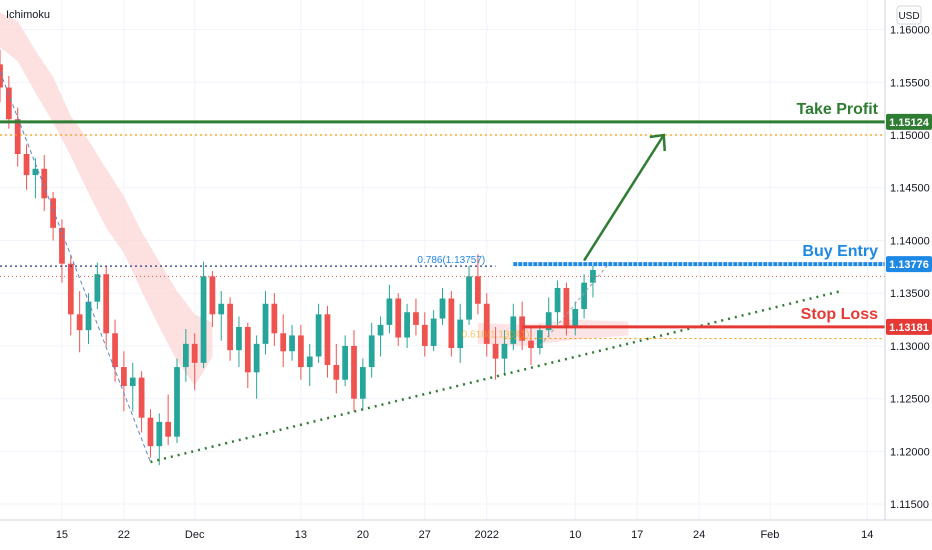 The height and width of the screenshot is (550, 932). What do you see at coordinates (910, 31) in the screenshot?
I see `price-tick-label: 1.16000` at bounding box center [910, 31].